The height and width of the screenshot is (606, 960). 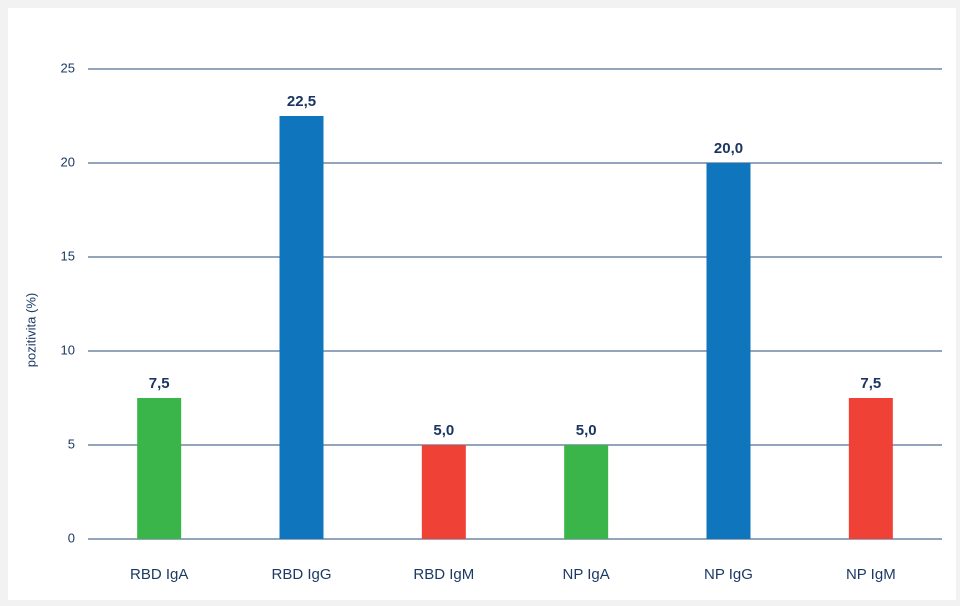 I want to click on y-tick-label: 20, so click(x=68, y=161).